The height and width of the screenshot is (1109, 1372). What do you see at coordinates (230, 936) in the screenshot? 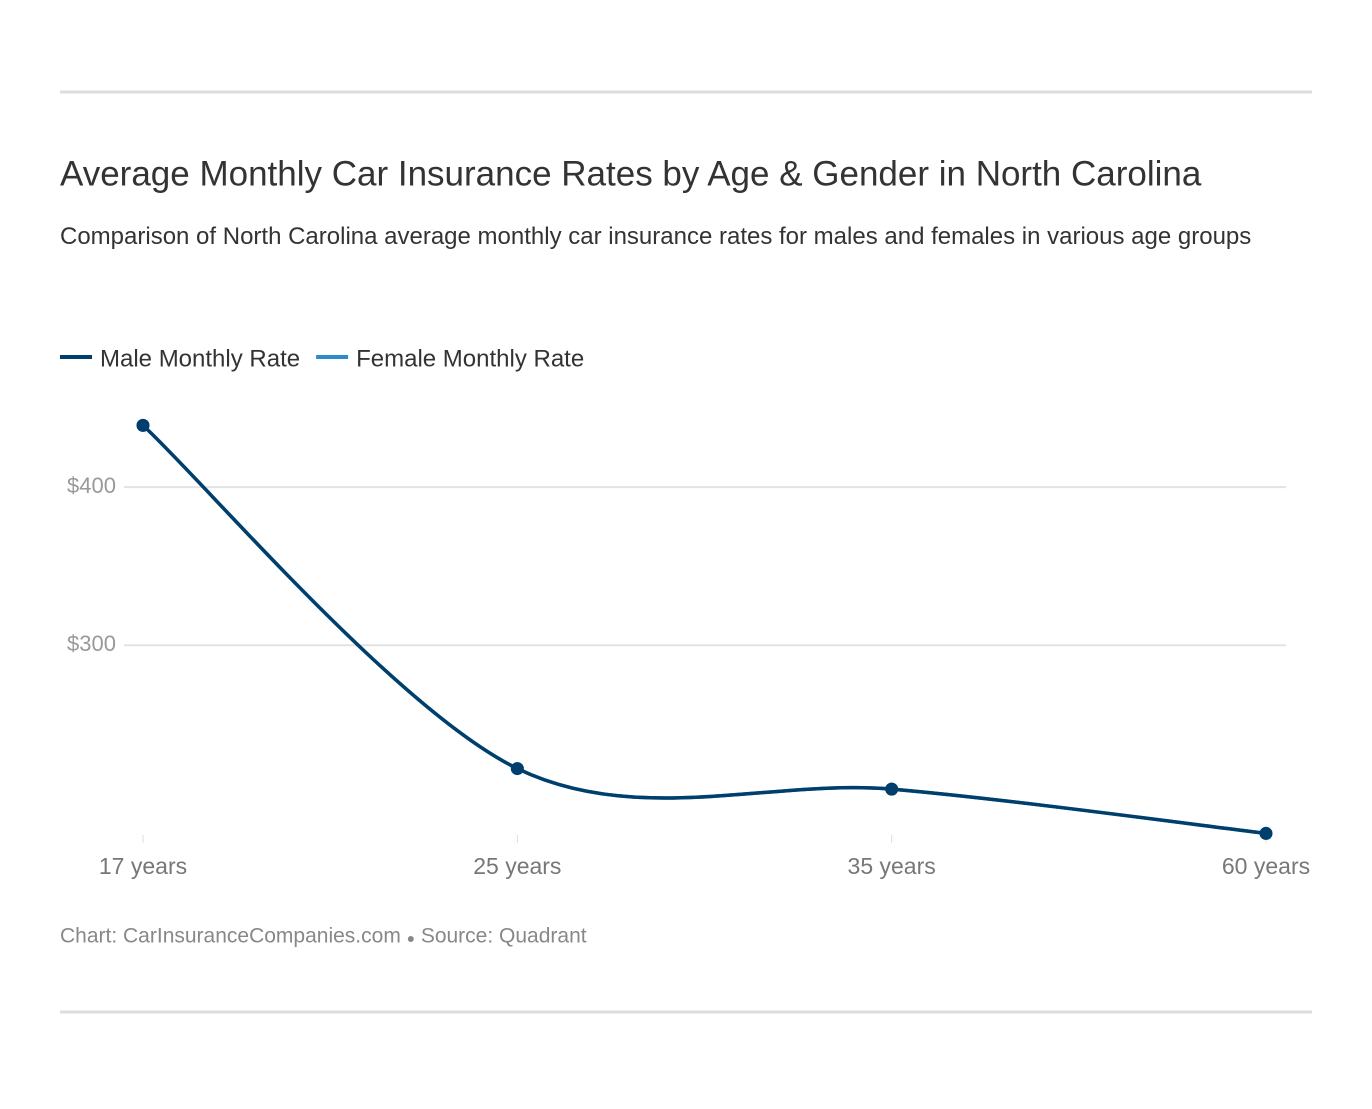
I see `chart-credit: Chart: CarInsuranceCompanies.com` at bounding box center [230, 936].